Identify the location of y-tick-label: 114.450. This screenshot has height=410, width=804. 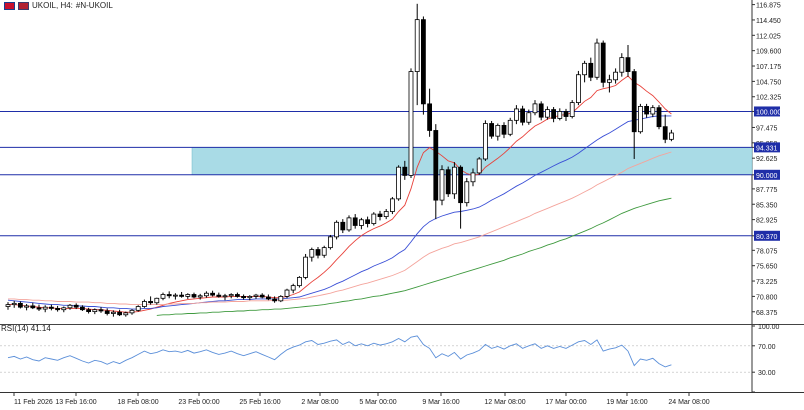
(768, 21).